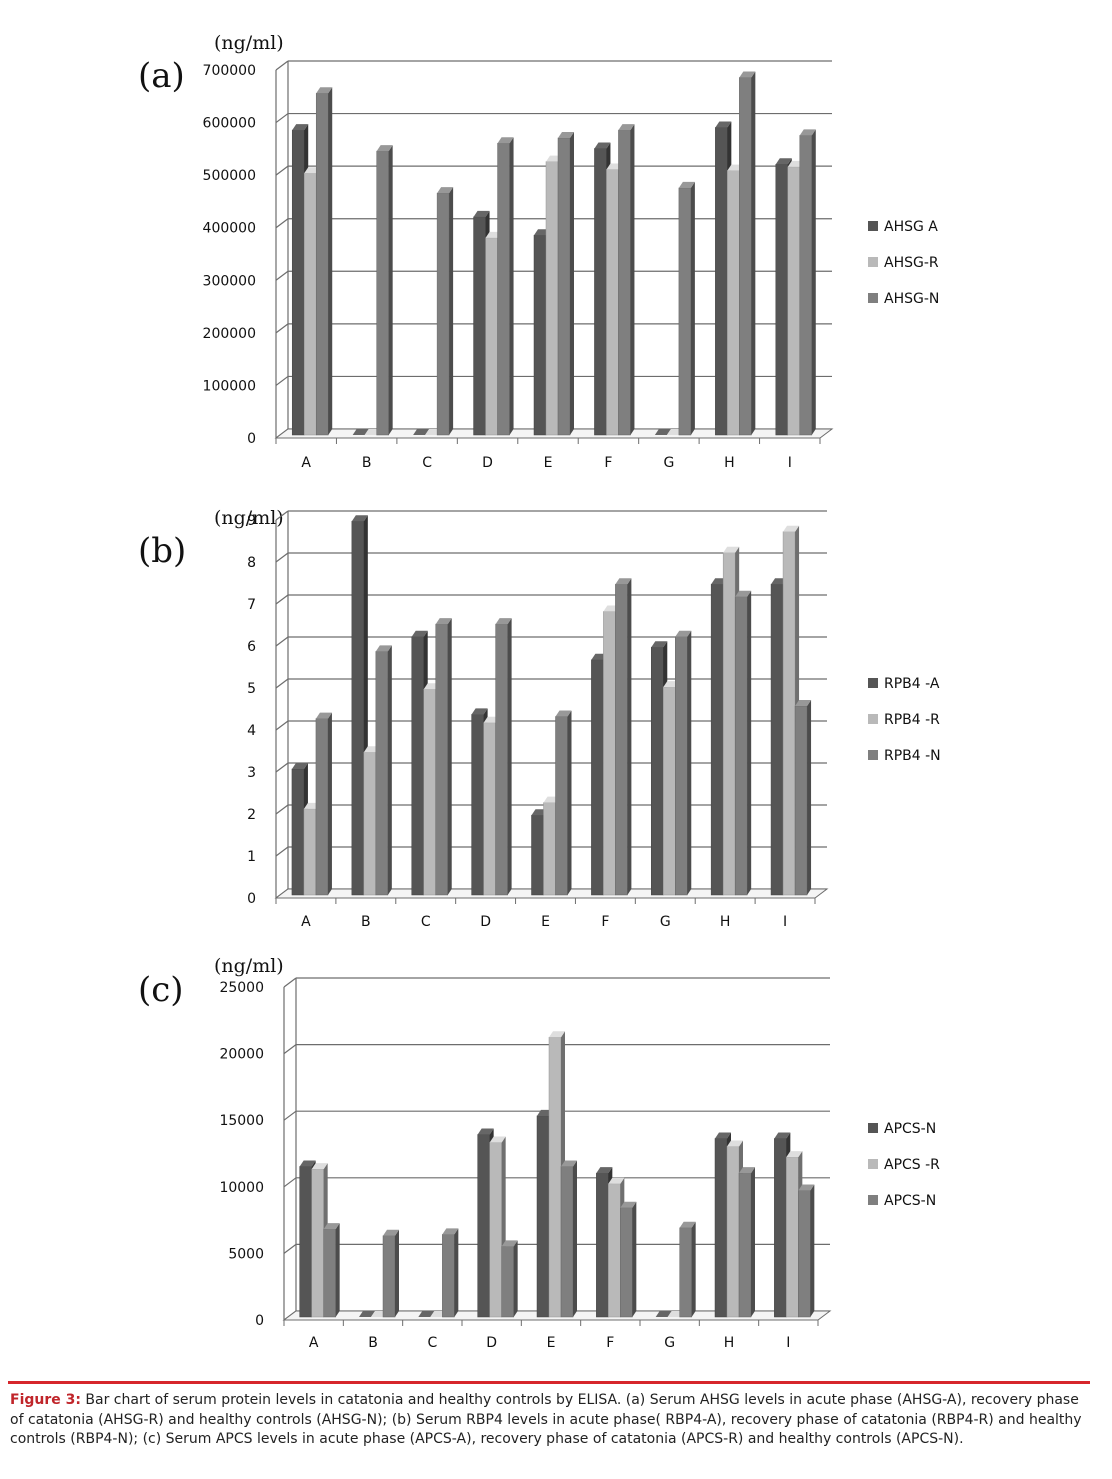 Image resolution: width=1112 pixels, height=1479 pixels. I want to click on legend-label: RPB4 -R, so click(912, 720).